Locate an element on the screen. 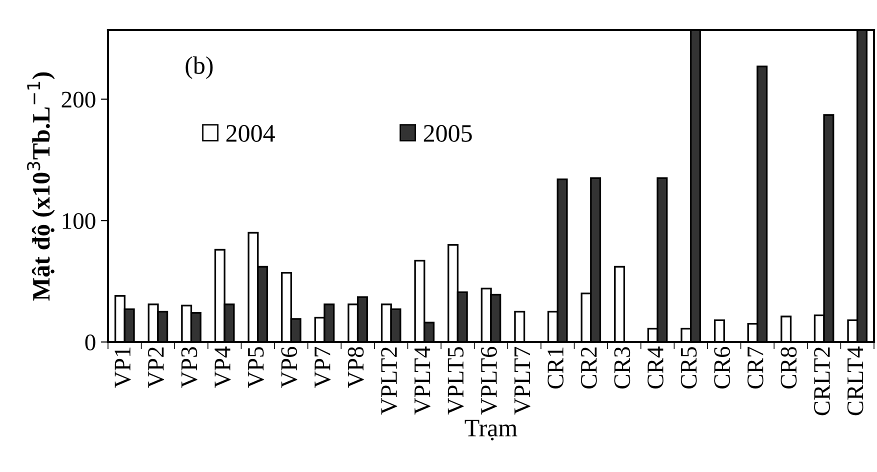  x-tick-label: VP7 is located at coordinates (322, 367).